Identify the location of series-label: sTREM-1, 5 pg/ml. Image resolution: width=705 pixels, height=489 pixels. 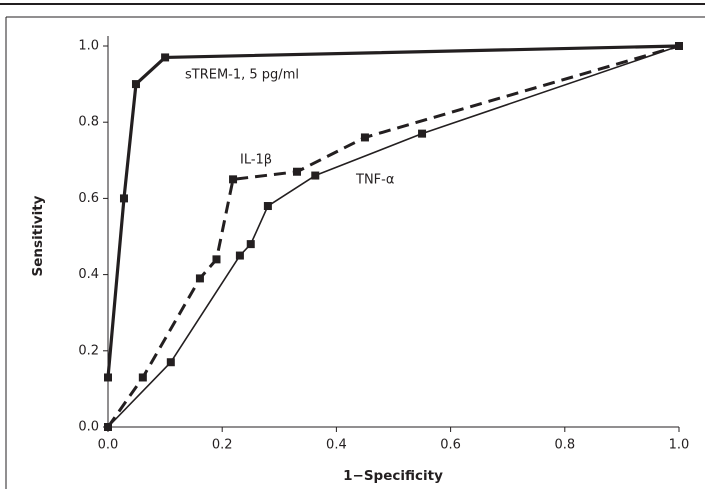
(242, 75).